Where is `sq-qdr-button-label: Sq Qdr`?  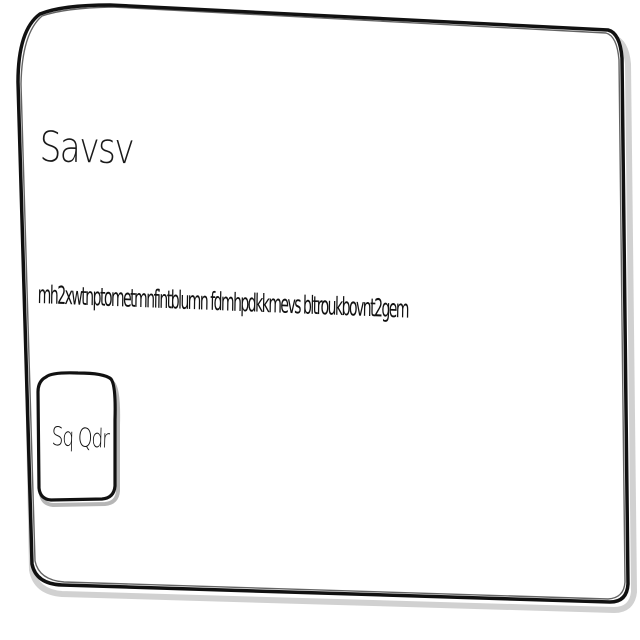
sq-qdr-button-label: Sq Qdr is located at coordinates (80, 438).